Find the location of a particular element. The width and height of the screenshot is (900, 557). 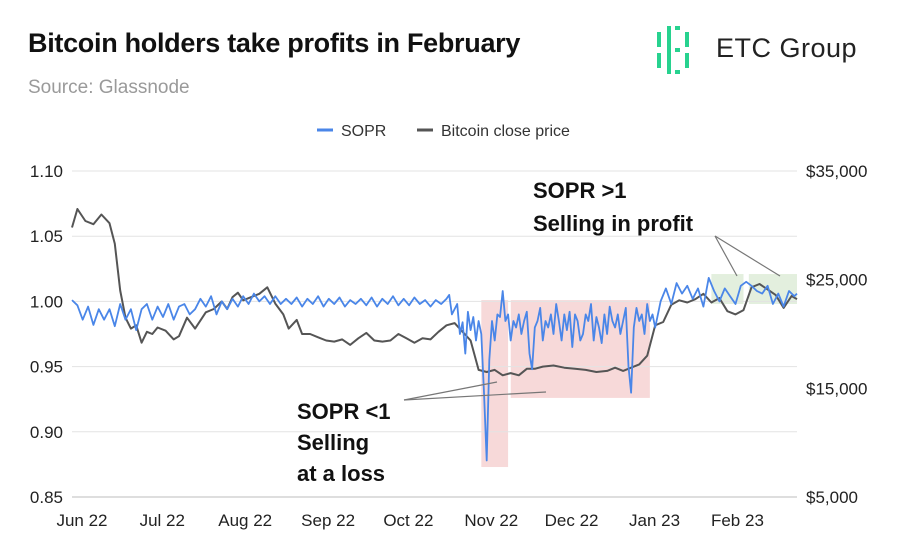

y-left-tick-label: 1.05 is located at coordinates (46, 236).